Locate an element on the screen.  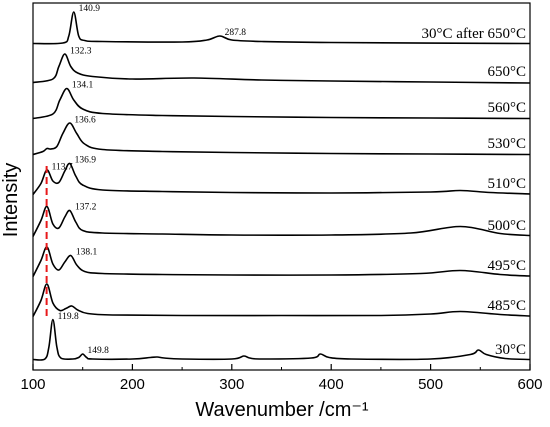
series-label-560-c: 560°C is located at coordinates (506, 108).